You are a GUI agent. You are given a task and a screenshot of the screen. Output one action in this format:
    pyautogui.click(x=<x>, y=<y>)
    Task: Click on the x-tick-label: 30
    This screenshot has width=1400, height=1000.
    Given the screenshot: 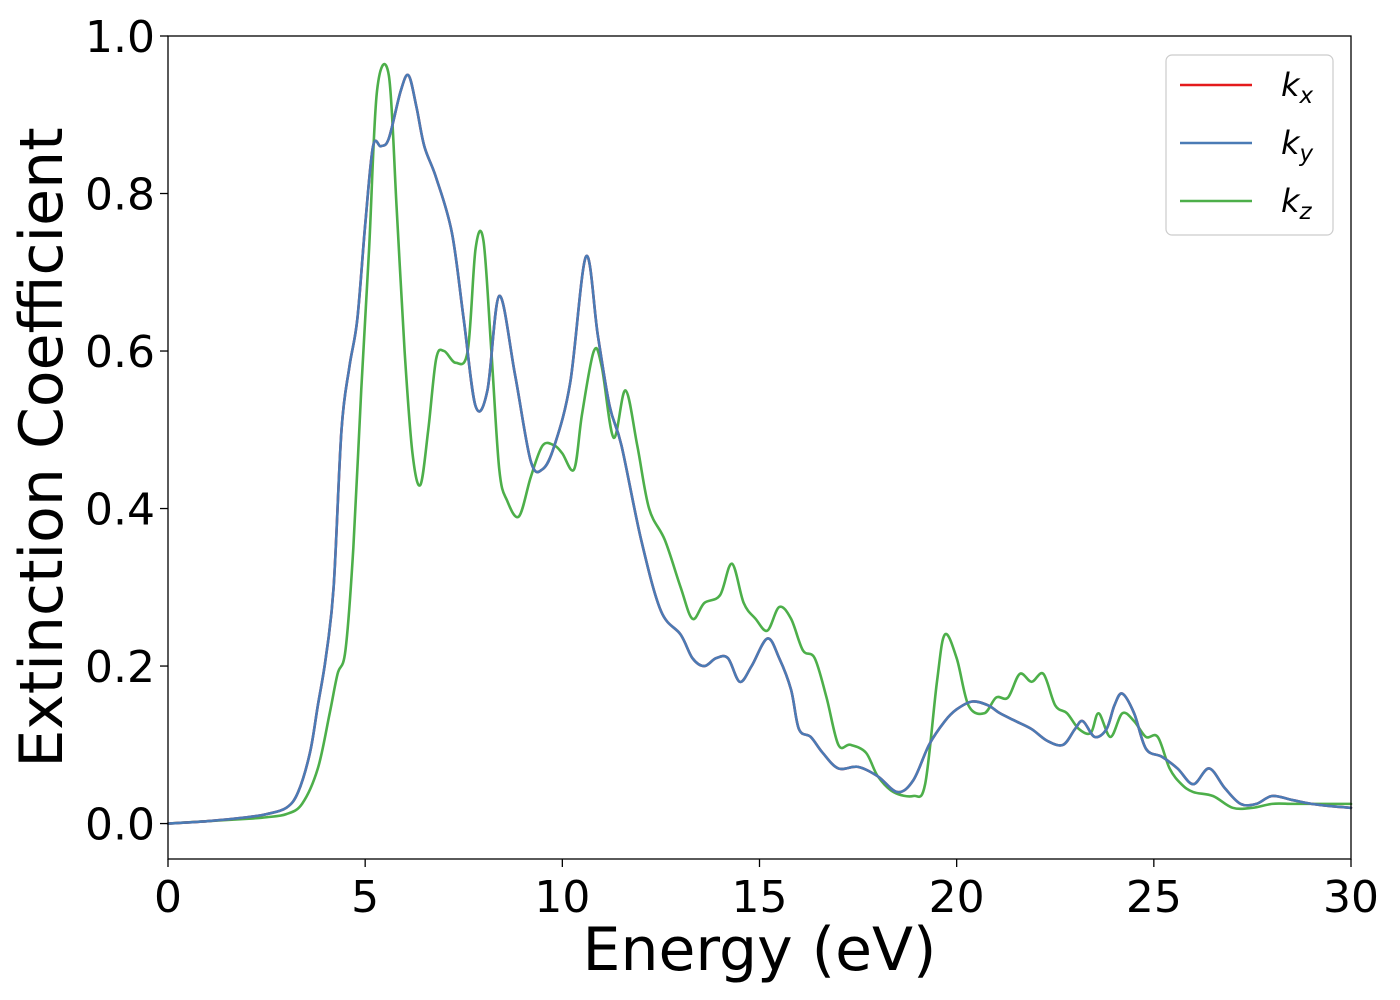 What is the action you would take?
    pyautogui.click(x=1351, y=897)
    